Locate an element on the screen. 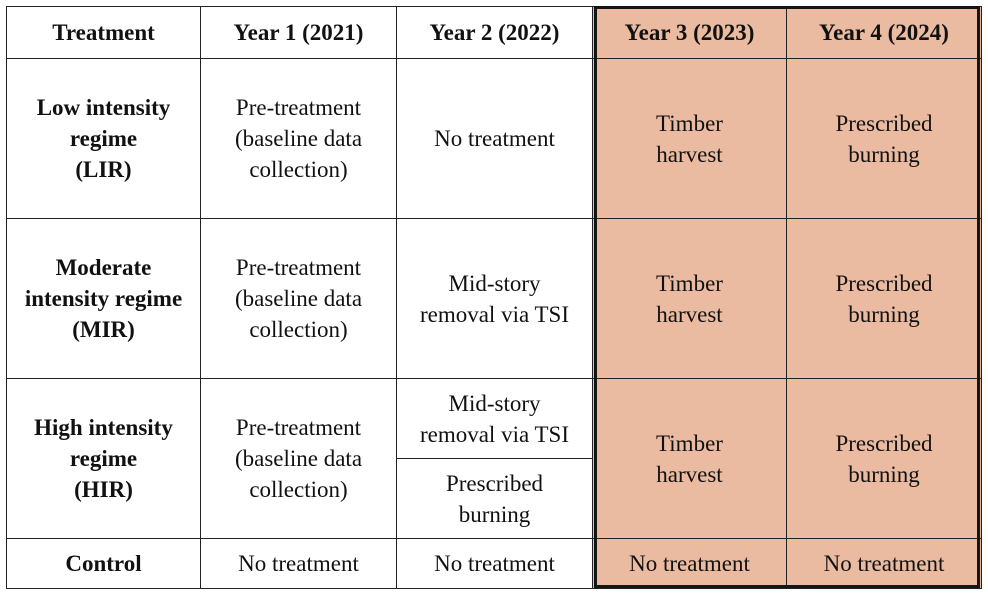 The width and height of the screenshot is (988, 595). row-label-line: Moderate is located at coordinates (103, 267).